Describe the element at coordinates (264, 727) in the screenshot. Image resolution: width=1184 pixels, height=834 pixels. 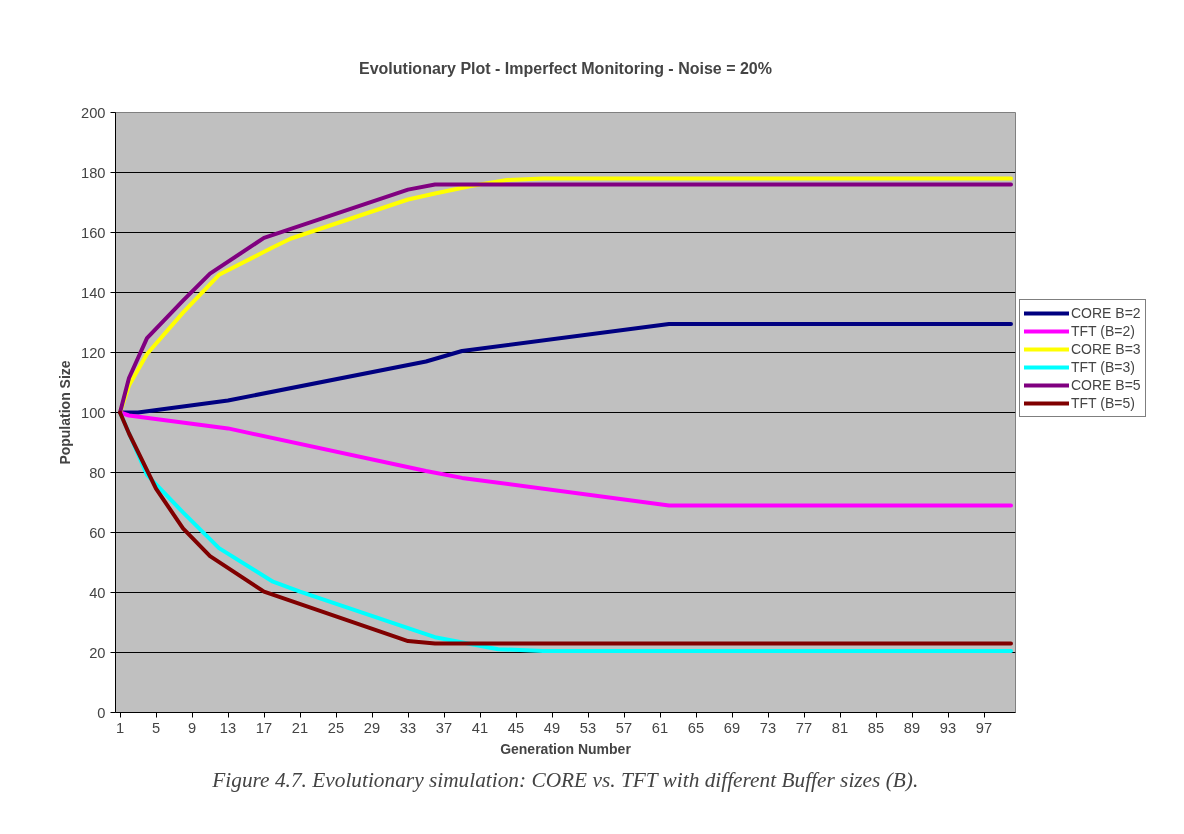
I see `x-tick-label: 17` at that location.